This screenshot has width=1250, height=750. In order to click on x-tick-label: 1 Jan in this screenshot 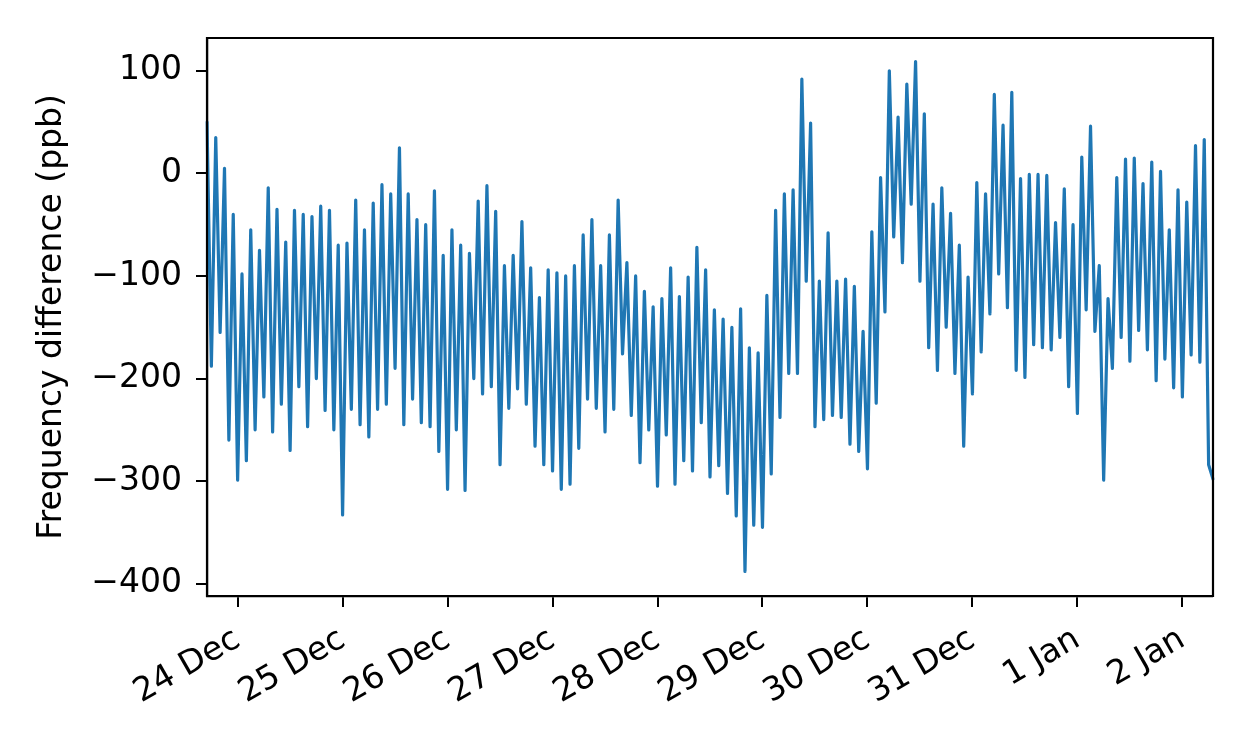, I will do `click(1040, 655)`.